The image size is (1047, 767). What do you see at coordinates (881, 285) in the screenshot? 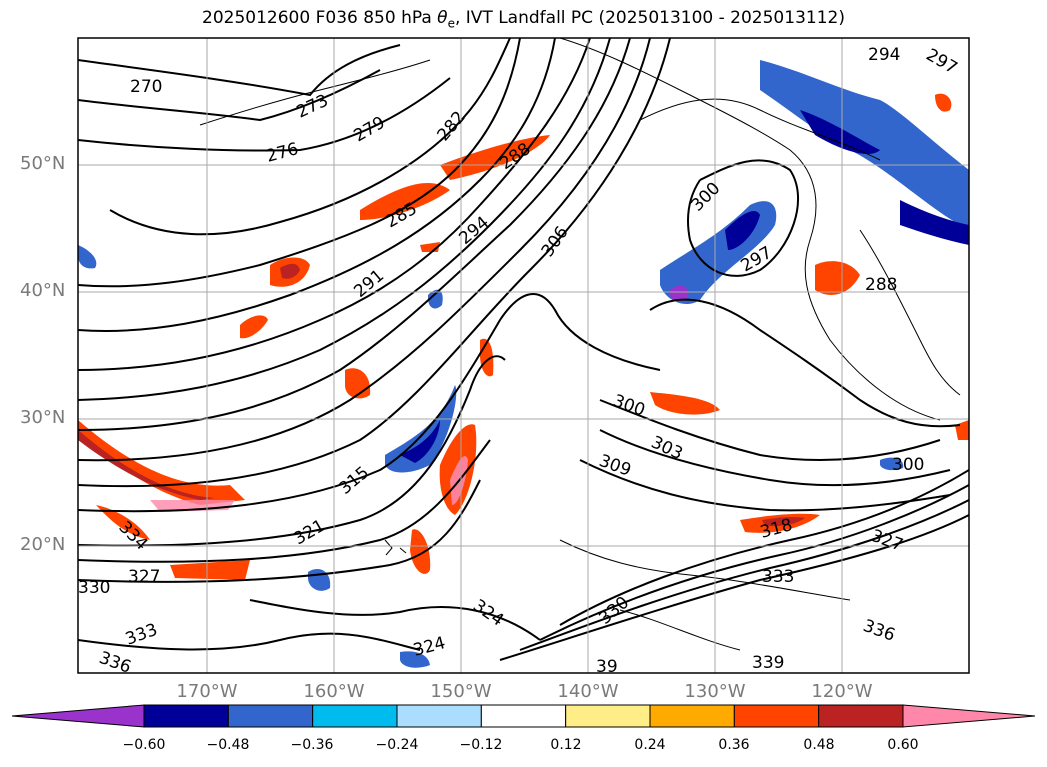
I see `contour-label: 288` at bounding box center [881, 285].